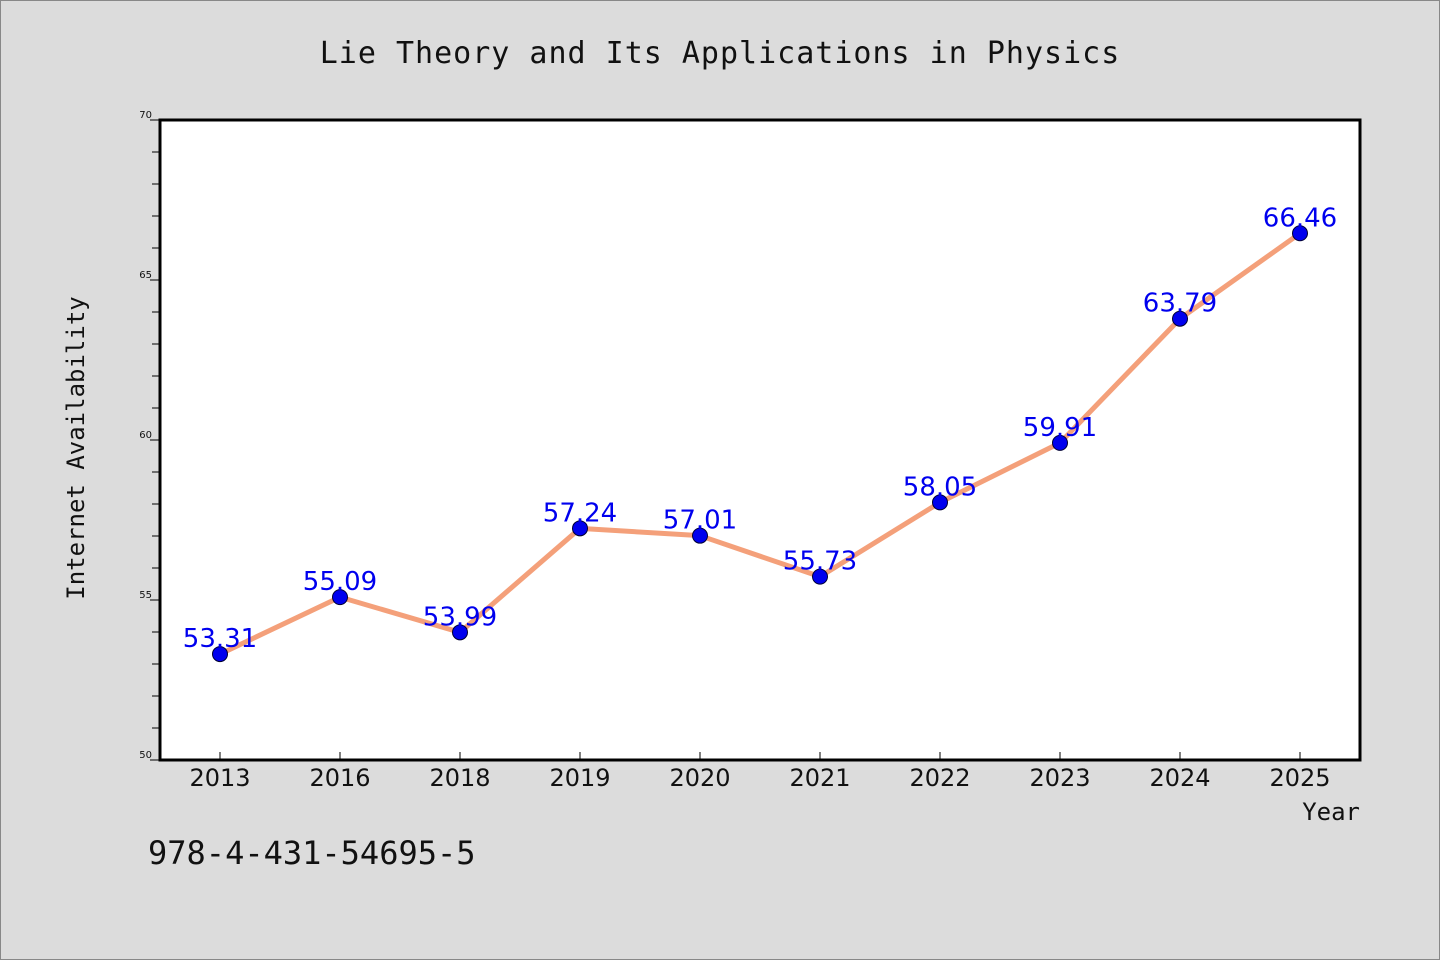 Image resolution: width=1440 pixels, height=960 pixels. Describe the element at coordinates (940, 487) in the screenshot. I see `data-label: 58.05` at that location.